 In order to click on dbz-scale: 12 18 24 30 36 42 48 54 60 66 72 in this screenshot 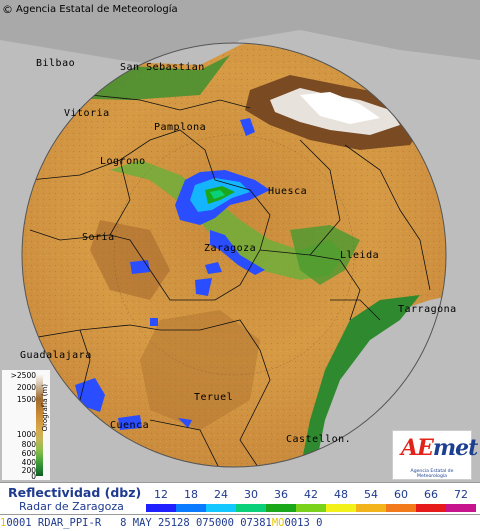, I will do `click(311, 499)`.